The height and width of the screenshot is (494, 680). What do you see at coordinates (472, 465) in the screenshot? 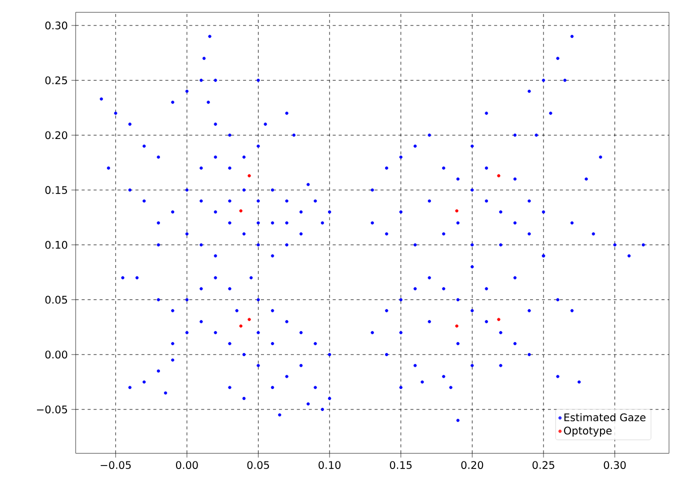
I see `x-tick-label: 0.20` at bounding box center [472, 465].